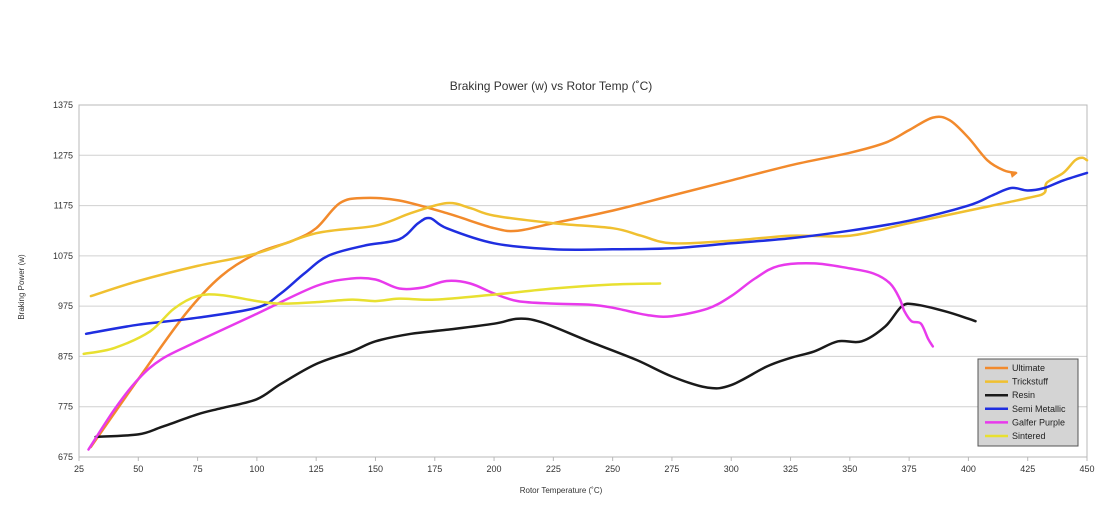  What do you see at coordinates (434, 469) in the screenshot?
I see `x-tick-label: 175` at bounding box center [434, 469].